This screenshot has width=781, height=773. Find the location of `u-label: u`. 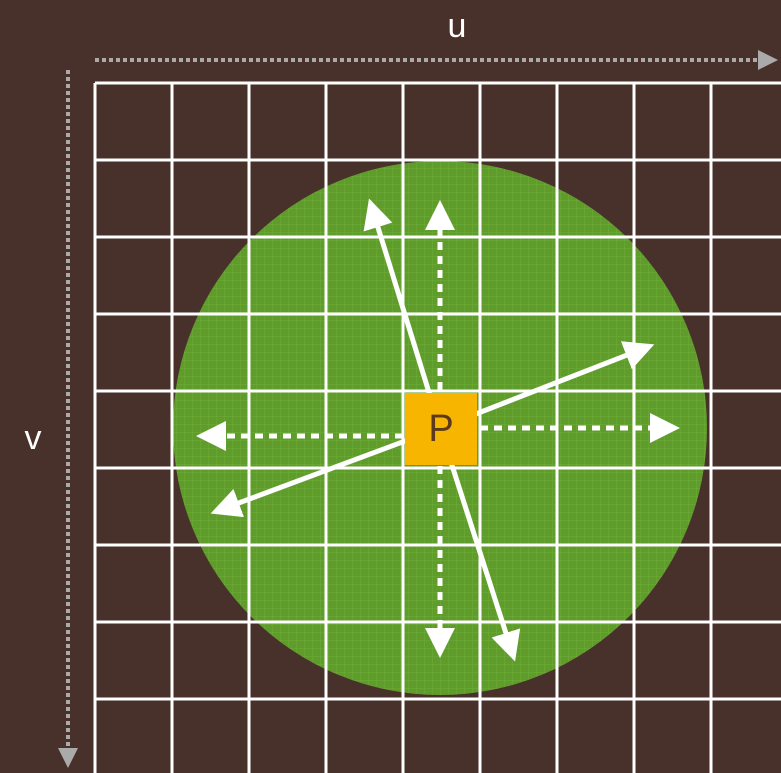

u-label: u is located at coordinates (457, 26).